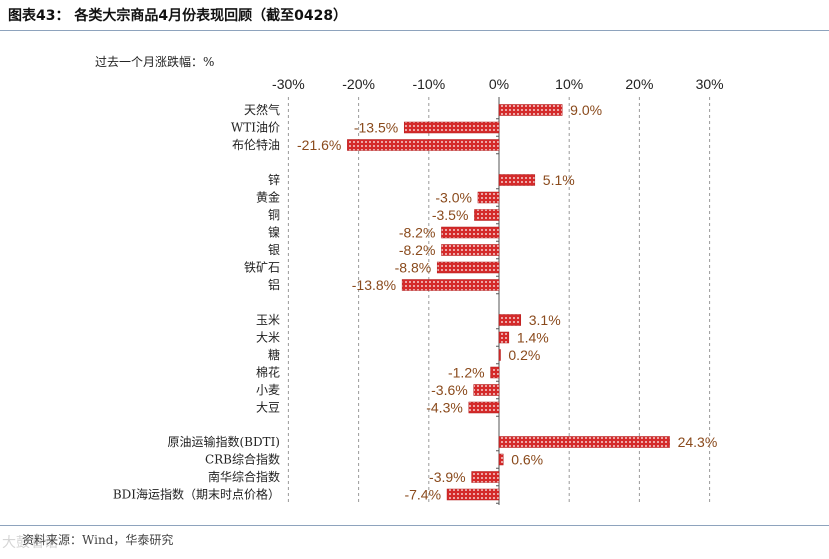 This screenshot has height=559, width=829. I want to click on data-label: -21.6%, so click(319, 145).